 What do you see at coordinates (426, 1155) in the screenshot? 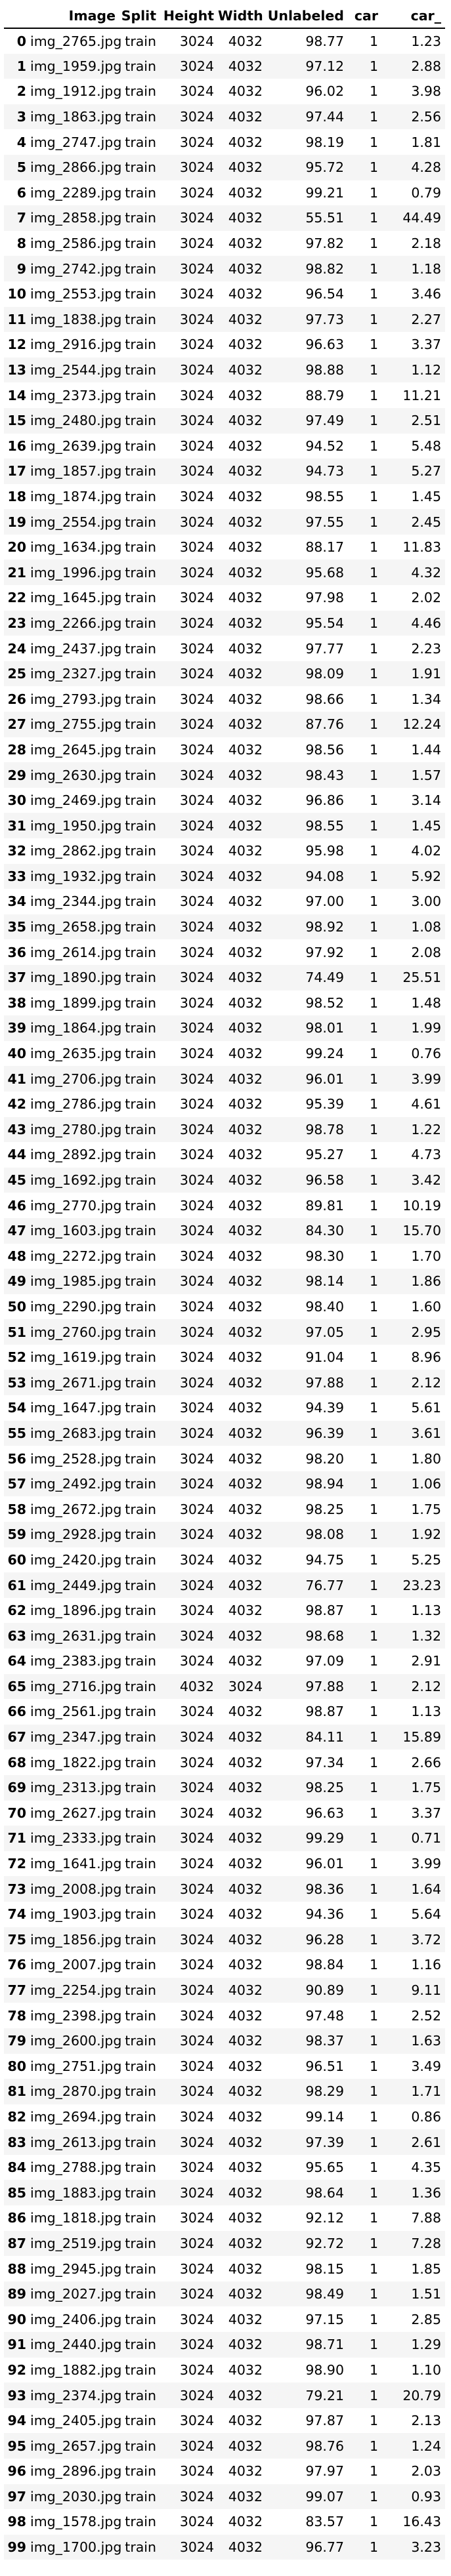
I see `car-pct-cell: 4.73` at bounding box center [426, 1155].